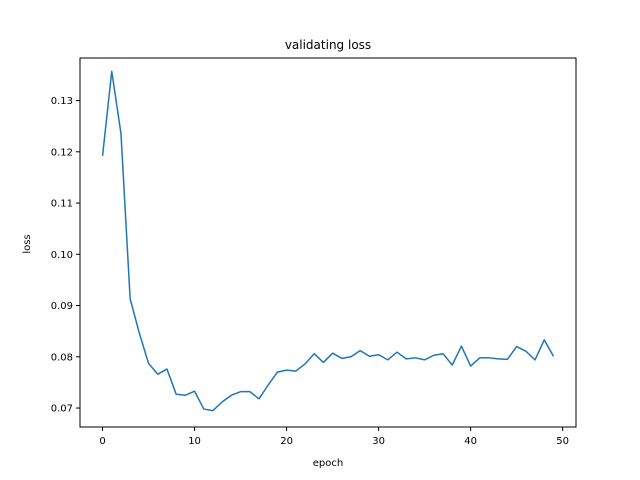  Describe the element at coordinates (378, 441) in the screenshot. I see `x-tick-label: 30` at that location.